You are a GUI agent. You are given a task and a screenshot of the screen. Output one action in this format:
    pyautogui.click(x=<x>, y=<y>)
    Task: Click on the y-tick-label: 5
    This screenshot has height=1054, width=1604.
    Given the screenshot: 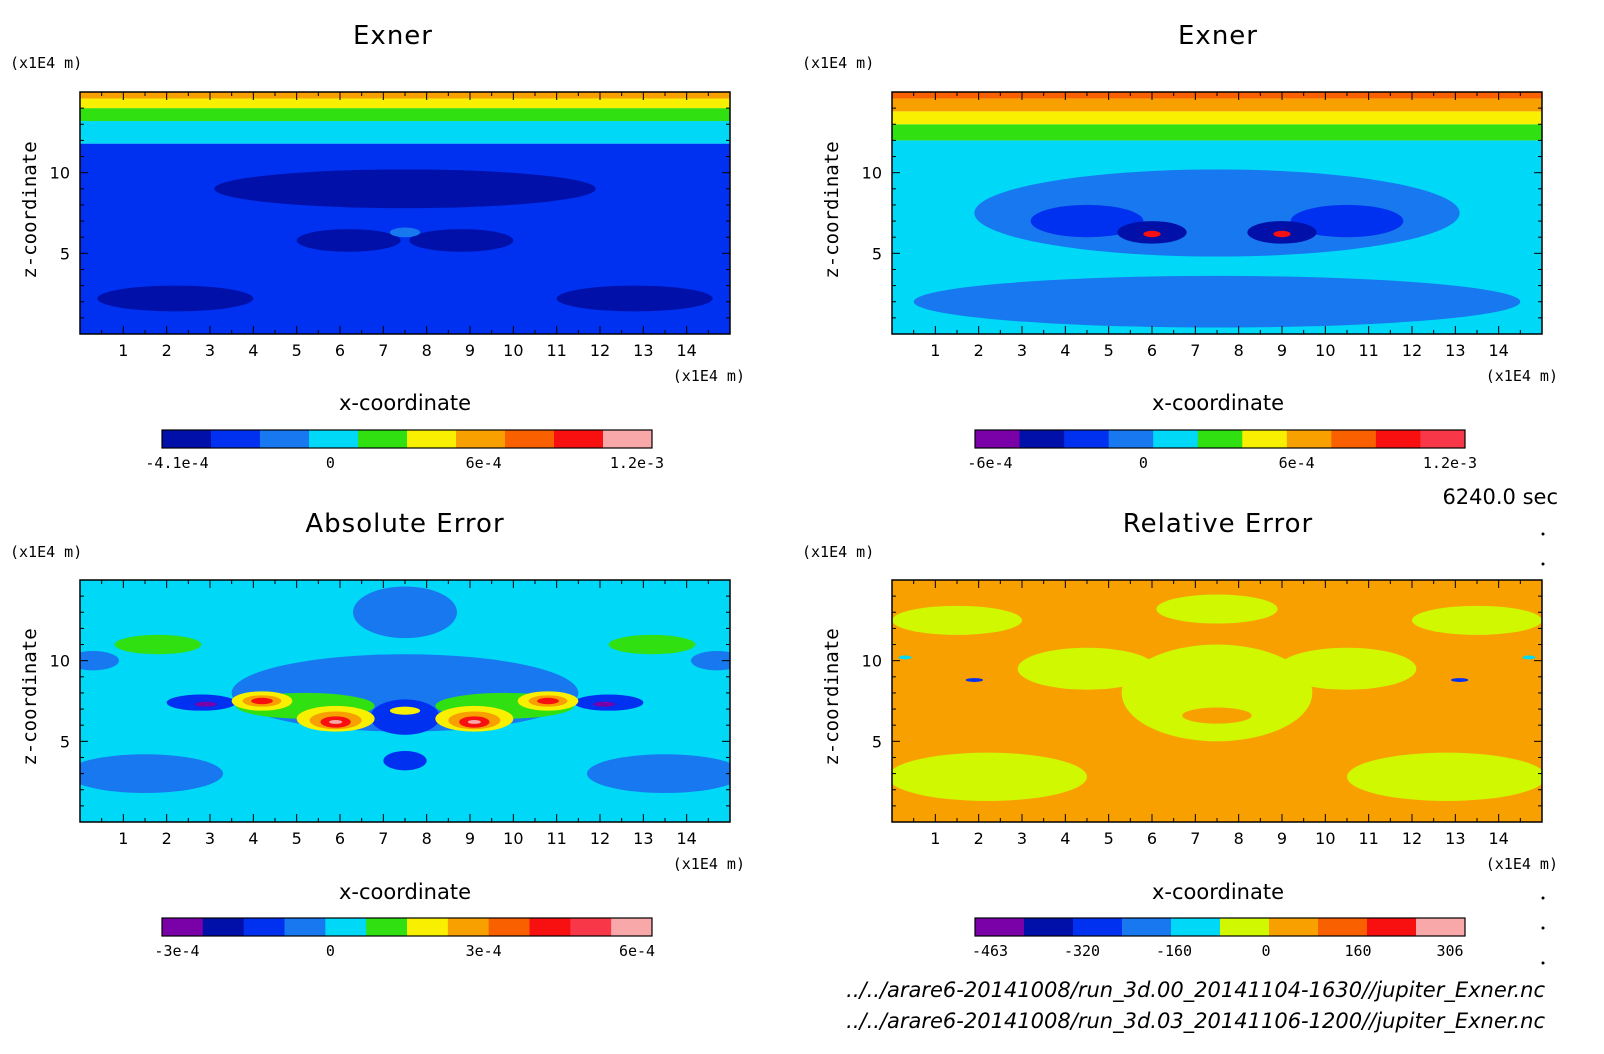 What is the action you would take?
    pyautogui.click(x=877, y=741)
    